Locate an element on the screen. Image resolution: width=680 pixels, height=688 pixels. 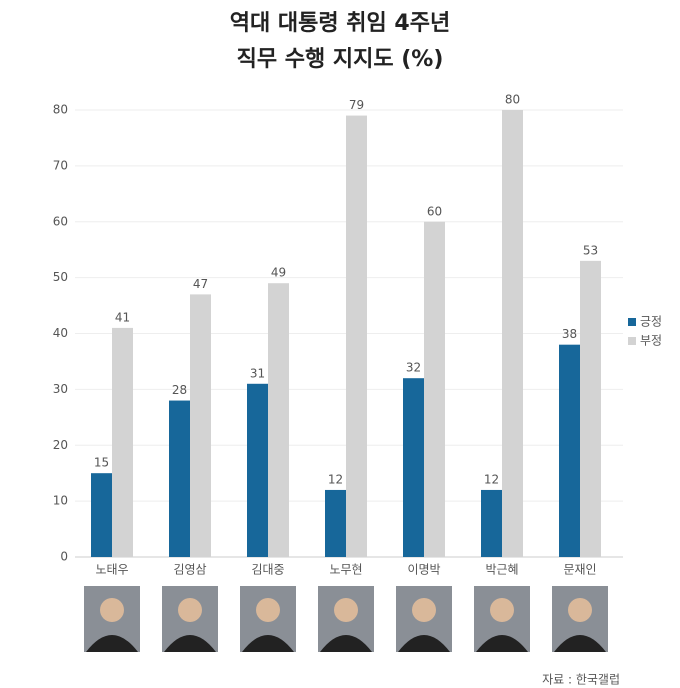
legend-label: 긍정 is located at coordinates (651, 322).